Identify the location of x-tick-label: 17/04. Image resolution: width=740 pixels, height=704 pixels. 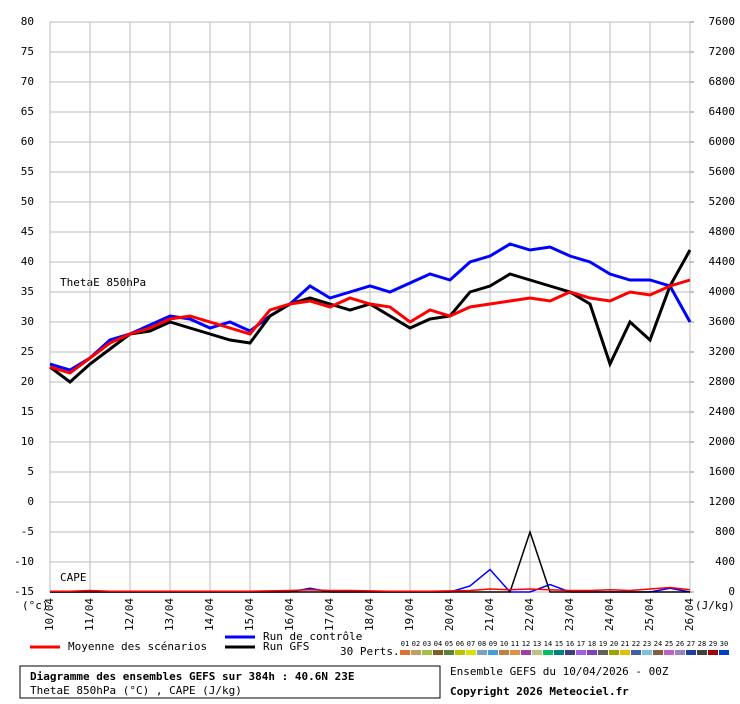
(329, 614).